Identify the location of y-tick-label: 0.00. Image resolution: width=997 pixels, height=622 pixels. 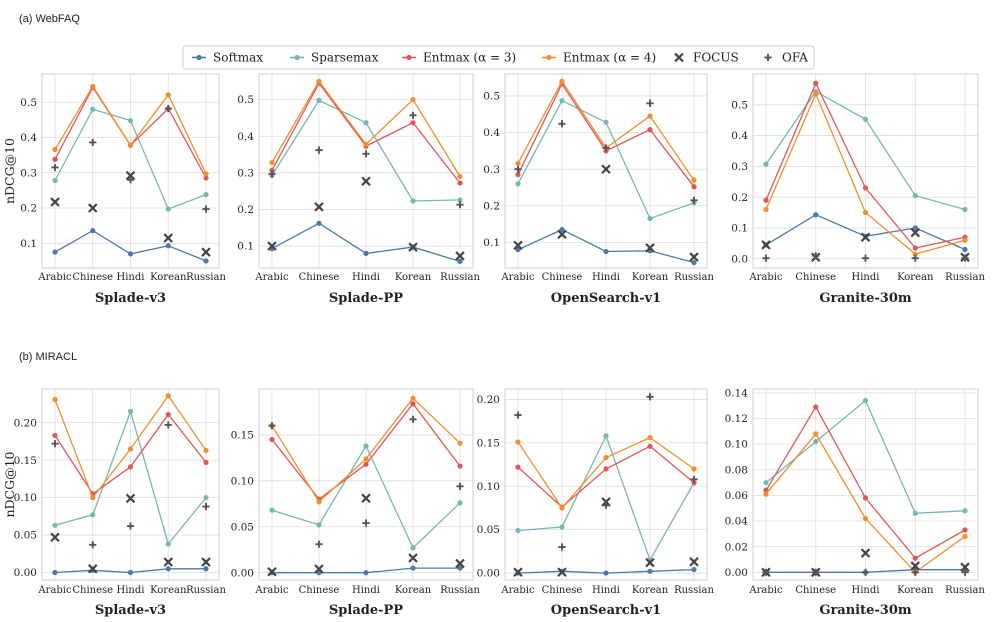
(25, 573).